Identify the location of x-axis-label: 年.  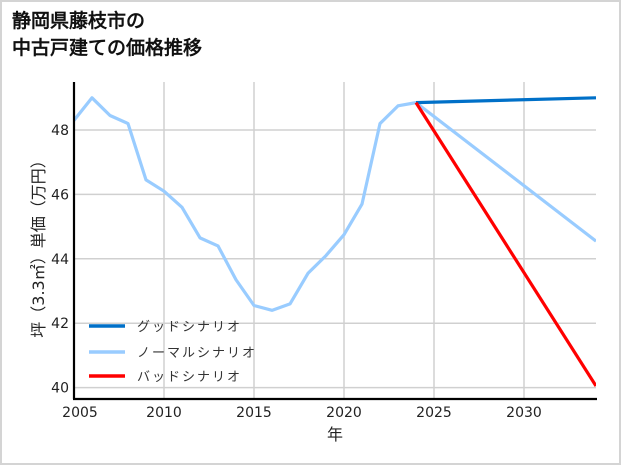
(335, 434).